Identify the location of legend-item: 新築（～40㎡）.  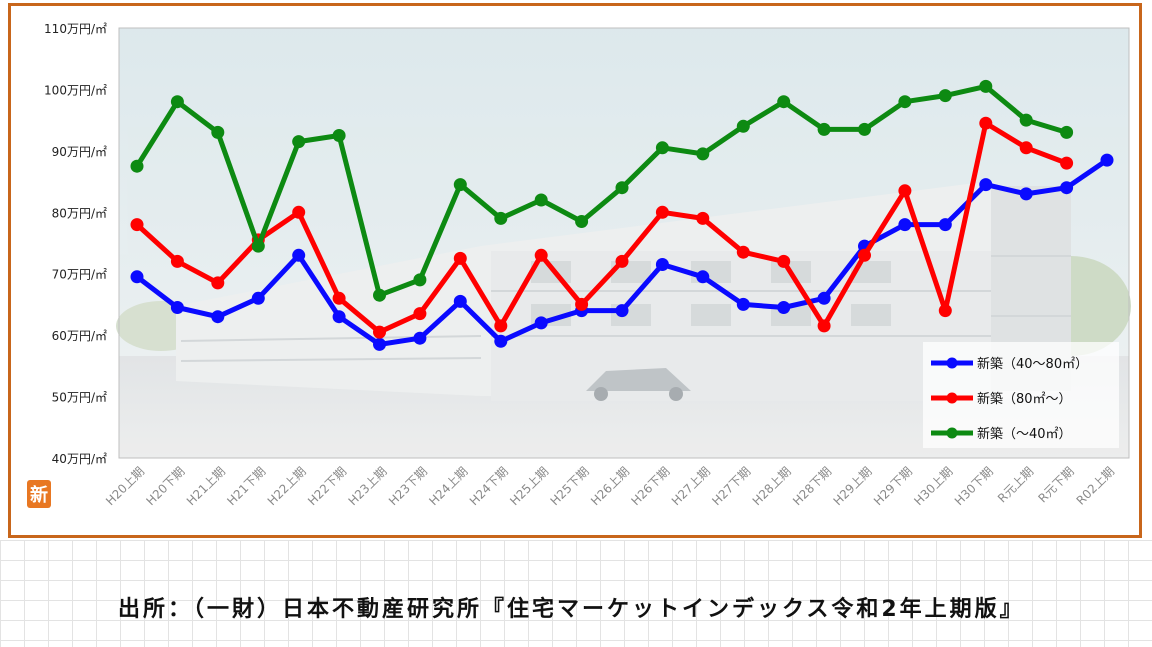
(1001, 434).